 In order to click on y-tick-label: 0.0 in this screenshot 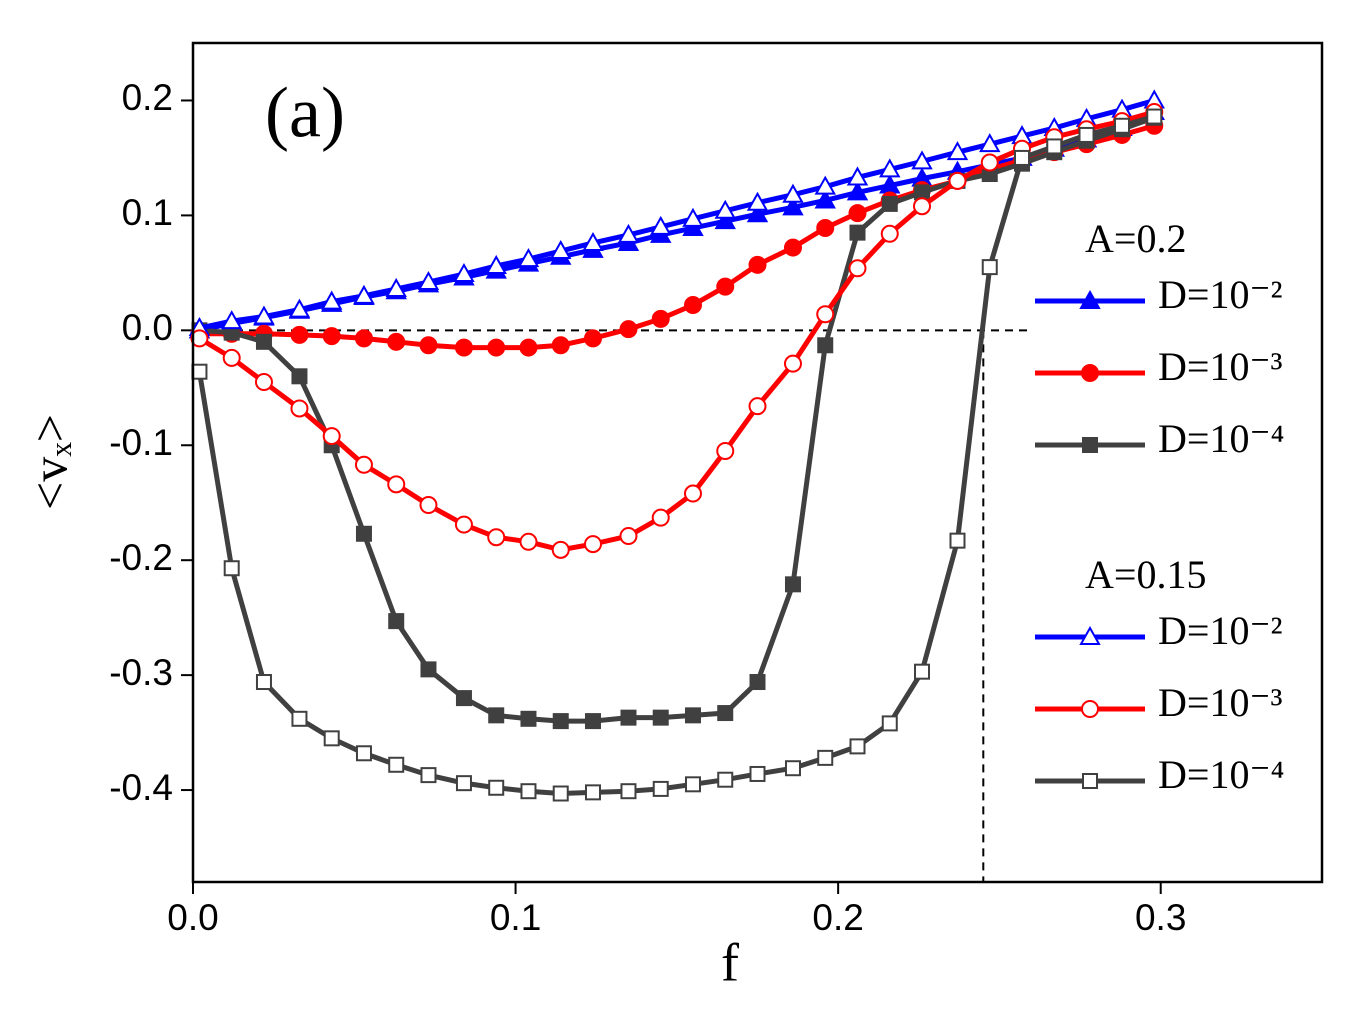, I will do `click(147, 327)`.